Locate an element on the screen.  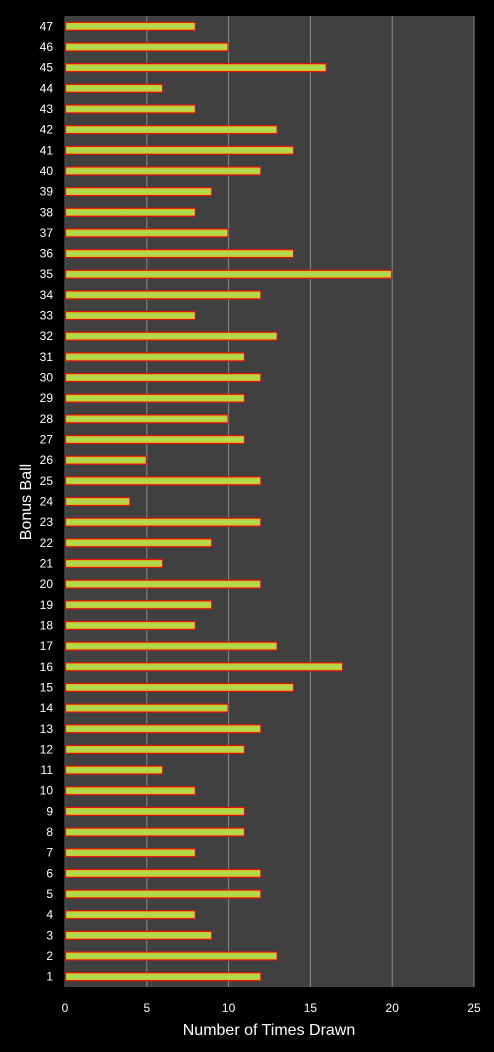
y-tick-label: 41 is located at coordinates (47, 150).